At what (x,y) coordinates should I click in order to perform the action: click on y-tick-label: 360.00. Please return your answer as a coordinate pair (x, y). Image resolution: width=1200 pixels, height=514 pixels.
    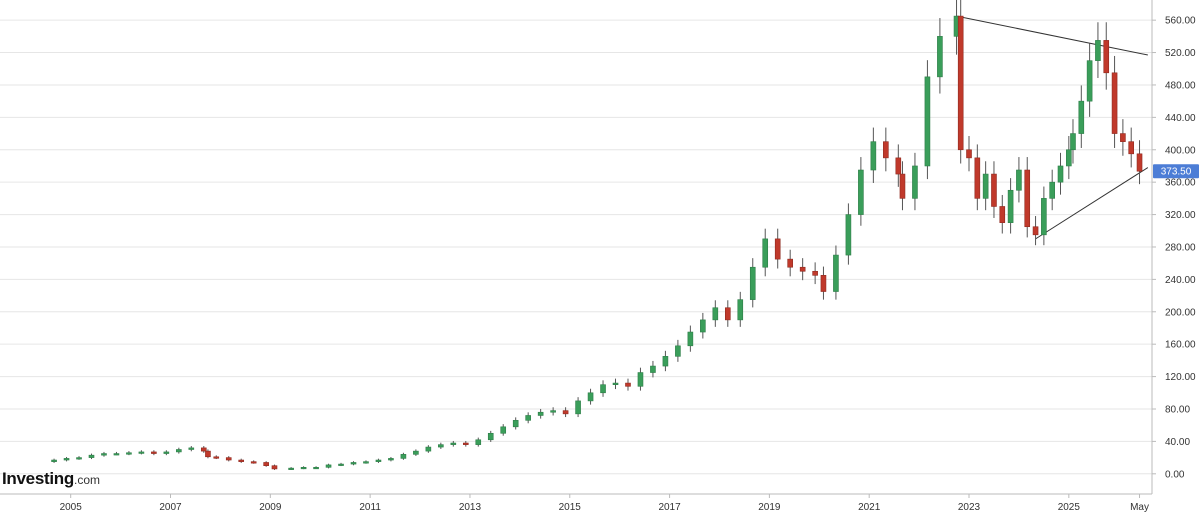
    Looking at the image, I should click on (1180, 183).